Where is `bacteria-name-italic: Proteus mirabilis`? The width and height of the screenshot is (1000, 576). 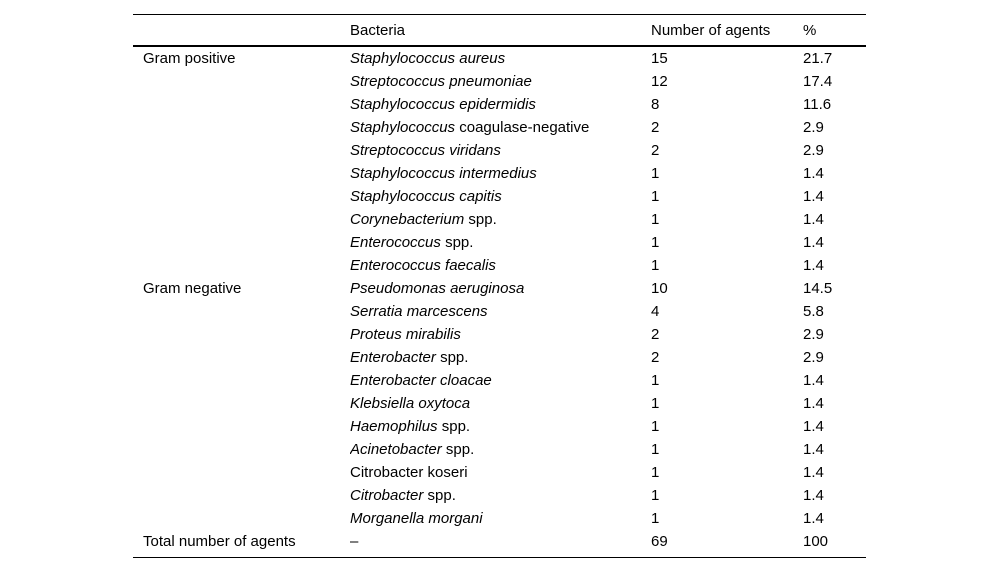
bacteria-name-italic: Proteus mirabilis is located at coordinates (405, 334).